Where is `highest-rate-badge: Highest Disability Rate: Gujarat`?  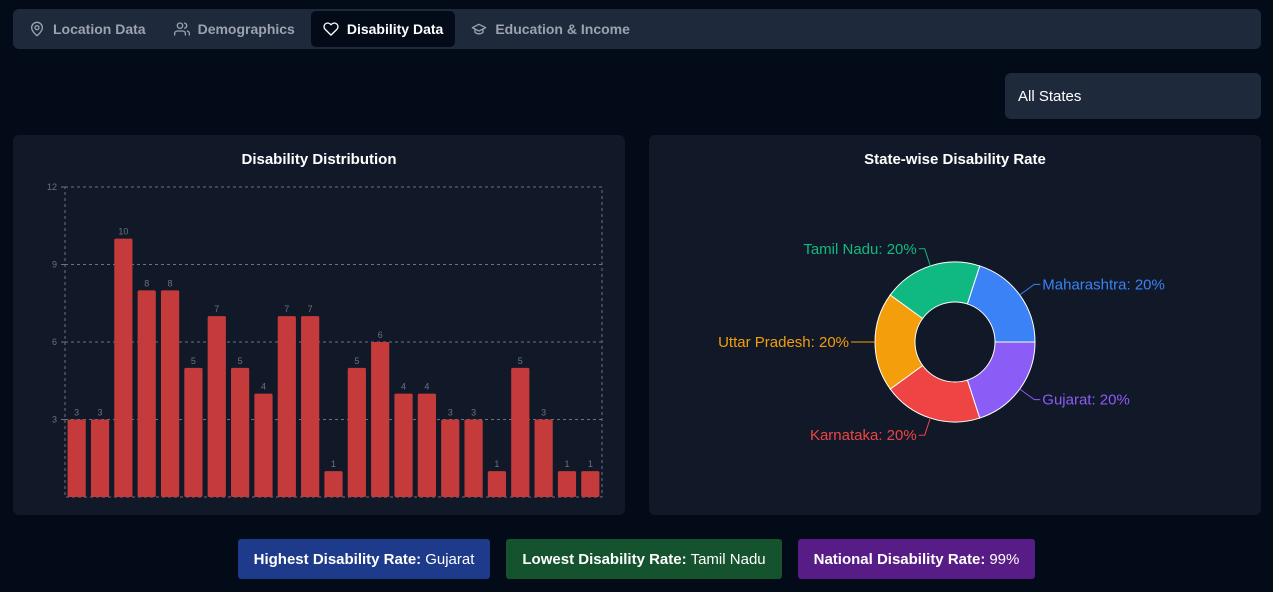 highest-rate-badge: Highest Disability Rate: Gujarat is located at coordinates (364, 559).